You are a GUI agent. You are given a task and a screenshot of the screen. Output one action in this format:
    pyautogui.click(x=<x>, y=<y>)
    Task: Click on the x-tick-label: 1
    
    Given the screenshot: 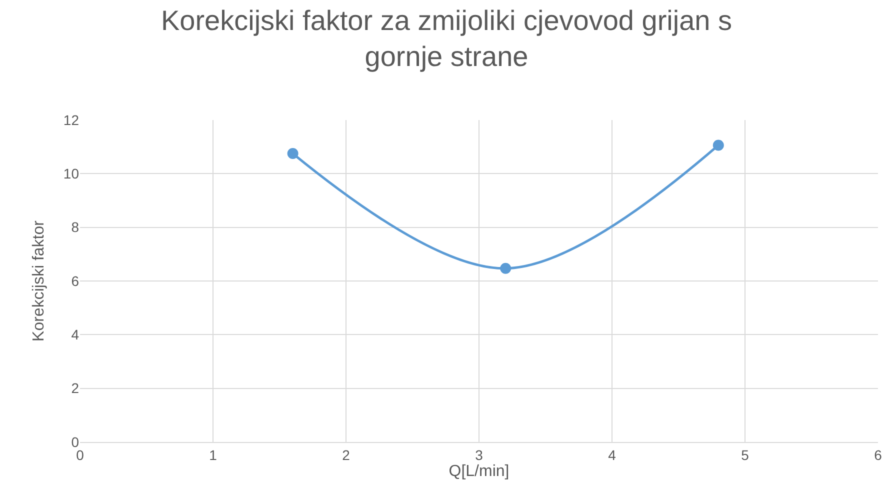 What is the action you would take?
    pyautogui.click(x=213, y=454)
    